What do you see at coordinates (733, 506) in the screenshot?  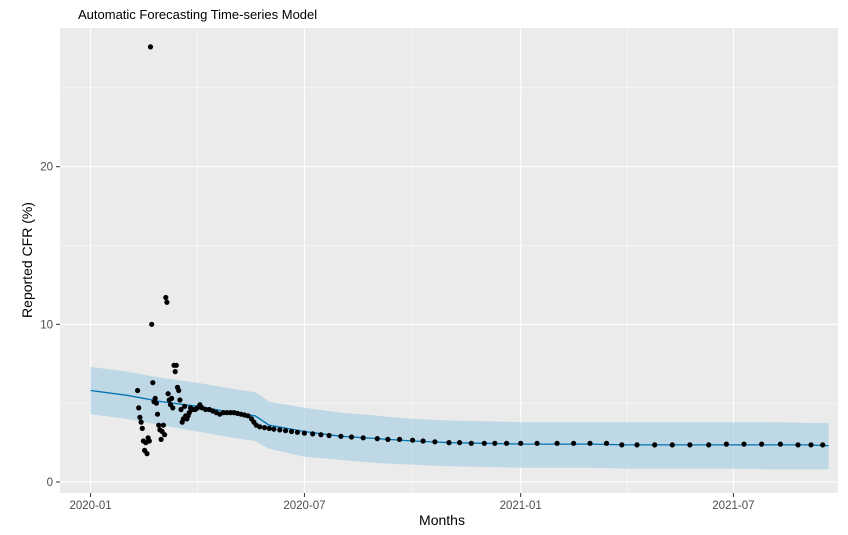 I see `x-tick-label: 2021-07` at bounding box center [733, 506].